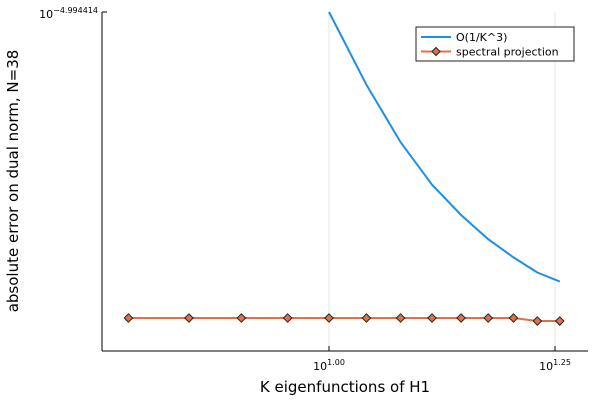 This screenshot has height=400, width=600. Describe the element at coordinates (436, 51) in the screenshot. I see `legend-marker` at that location.